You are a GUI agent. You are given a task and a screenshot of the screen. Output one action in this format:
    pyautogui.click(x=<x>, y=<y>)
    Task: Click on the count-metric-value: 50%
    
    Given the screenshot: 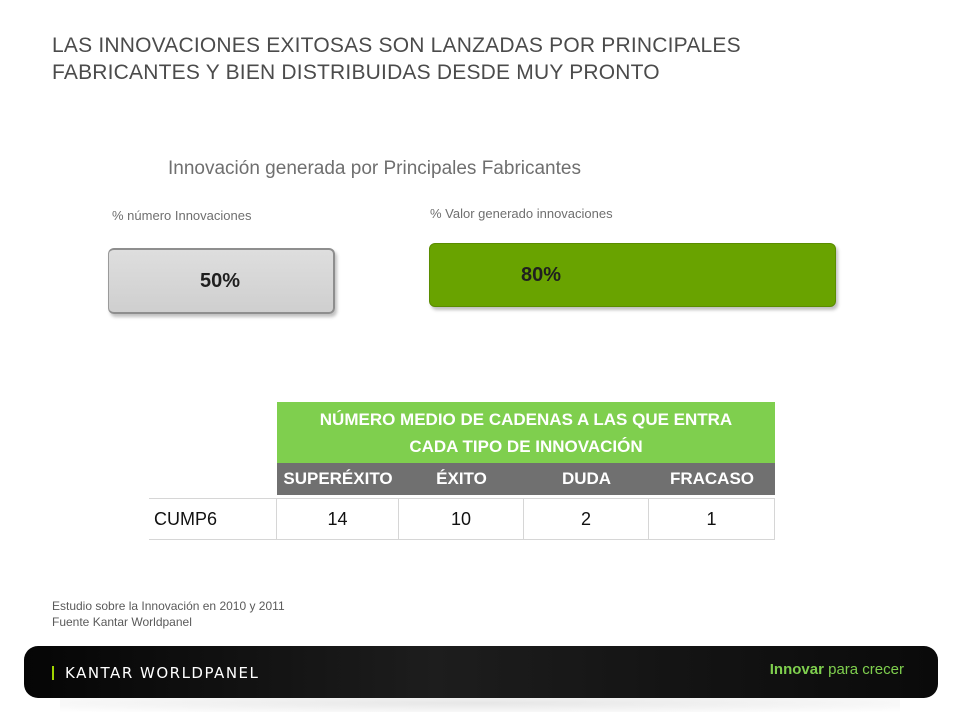 What is the action you would take?
    pyautogui.click(x=220, y=280)
    